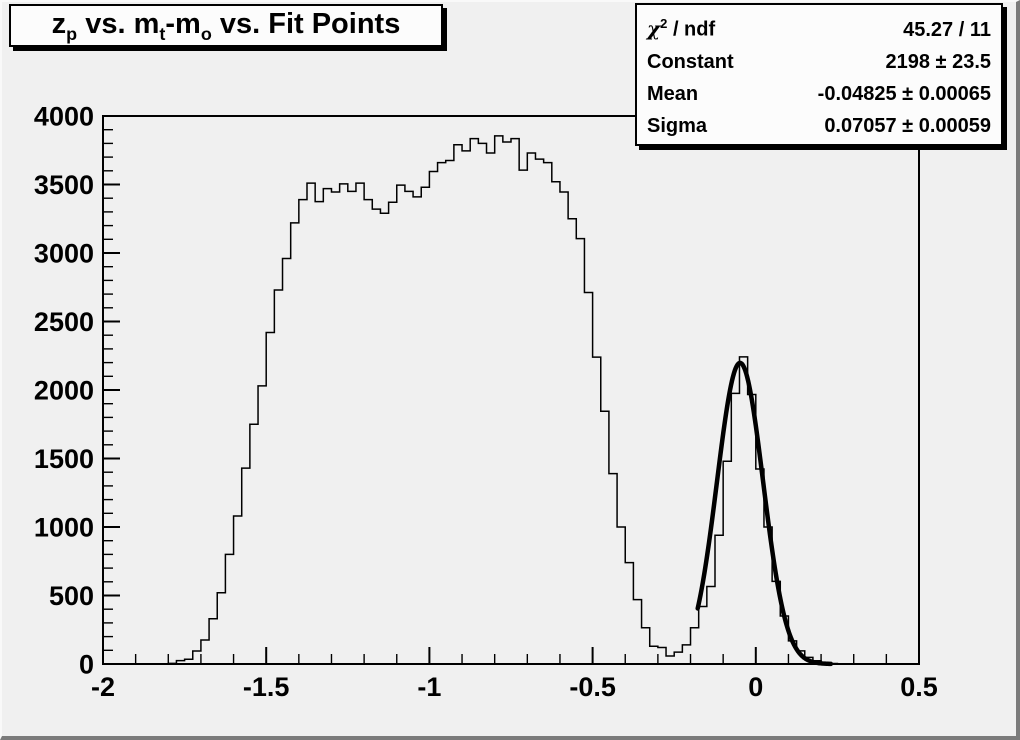 The height and width of the screenshot is (740, 1020). What do you see at coordinates (681, 28) in the screenshot?
I see `stats-label-chi2: χ2 / ndf` at bounding box center [681, 28].